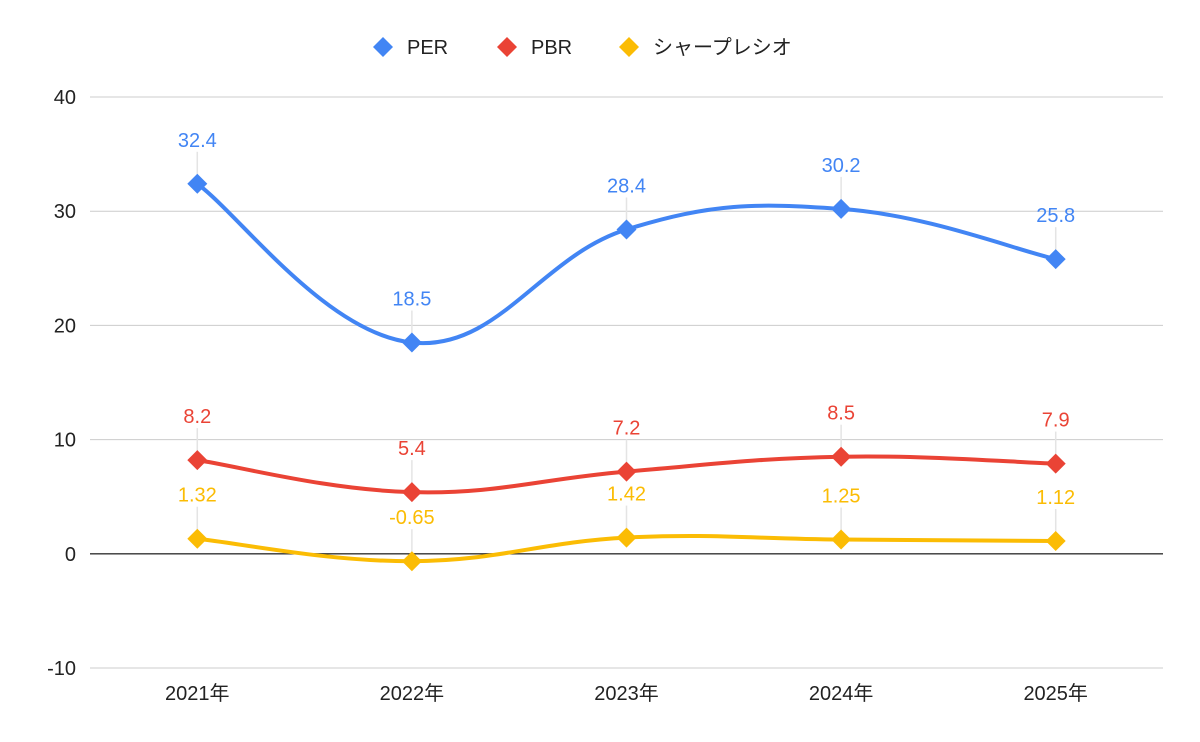 The width and height of the screenshot is (1200, 742). Describe the element at coordinates (197, 141) in the screenshot. I see `data-label: 32.4` at that location.